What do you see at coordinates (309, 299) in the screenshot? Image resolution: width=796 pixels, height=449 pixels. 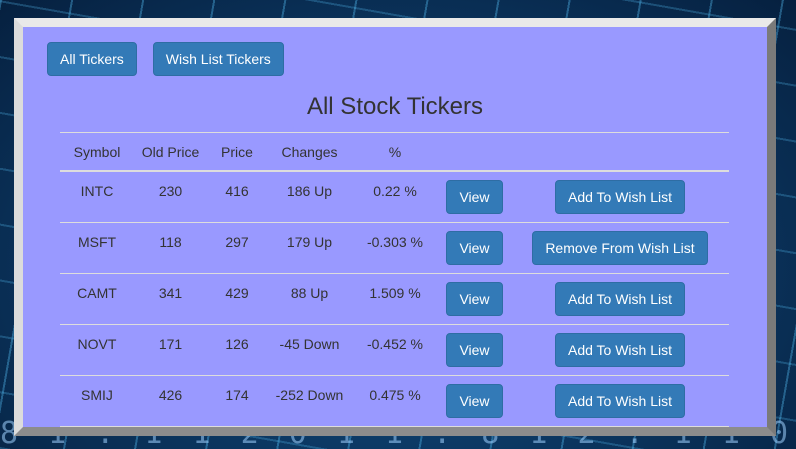 I see `cell-changes: 88 Up` at bounding box center [309, 299].